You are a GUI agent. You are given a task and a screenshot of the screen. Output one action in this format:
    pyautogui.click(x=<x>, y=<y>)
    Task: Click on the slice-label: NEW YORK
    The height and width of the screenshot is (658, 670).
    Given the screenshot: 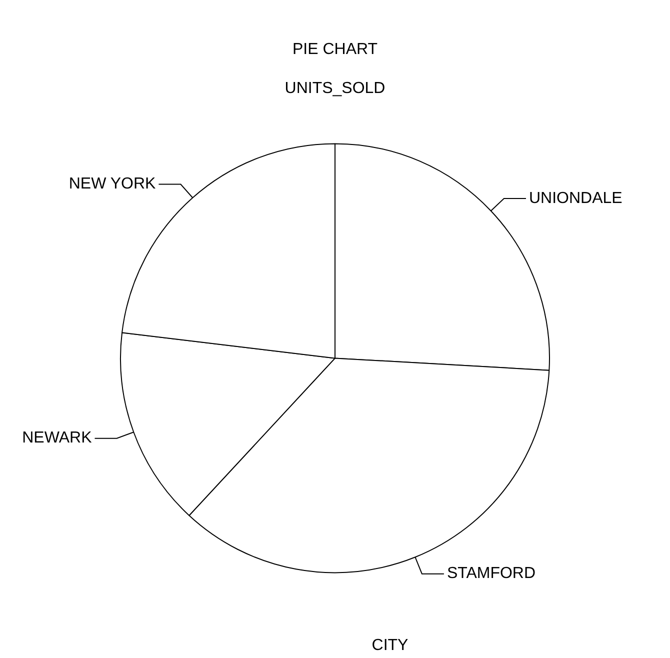 What is the action you would take?
    pyautogui.click(x=112, y=184)
    